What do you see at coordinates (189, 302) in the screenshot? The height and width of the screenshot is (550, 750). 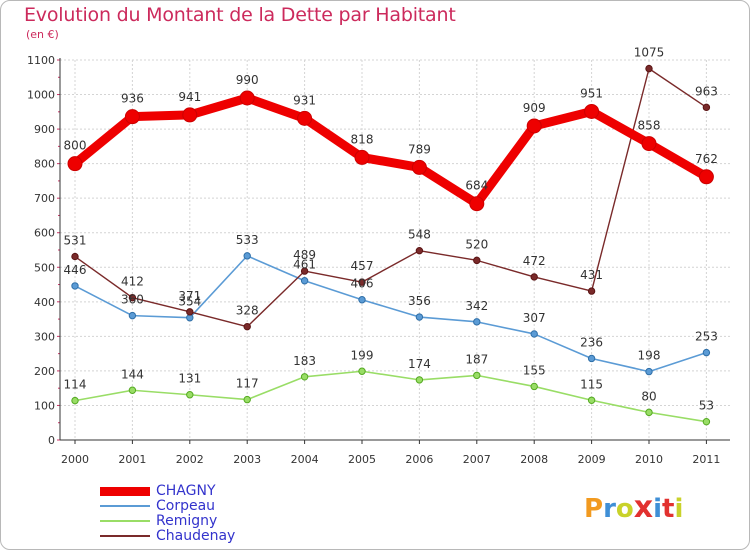 I see `data-label-corpeau: 354` at bounding box center [189, 302].